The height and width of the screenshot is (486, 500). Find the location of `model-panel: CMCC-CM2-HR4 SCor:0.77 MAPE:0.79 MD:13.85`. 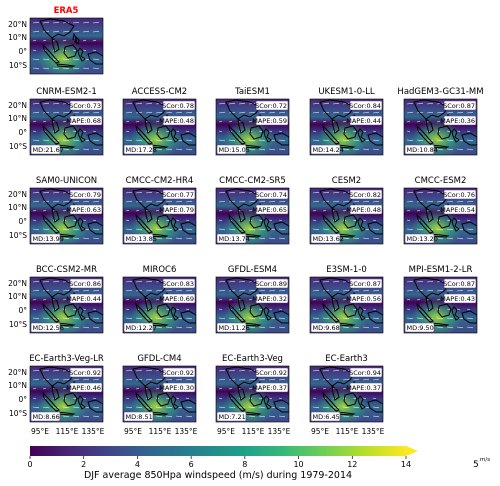

model-panel: CMCC-CM2-HR4 SCor:0.77 MAPE:0.79 MD:13.85 is located at coordinates (159, 210).